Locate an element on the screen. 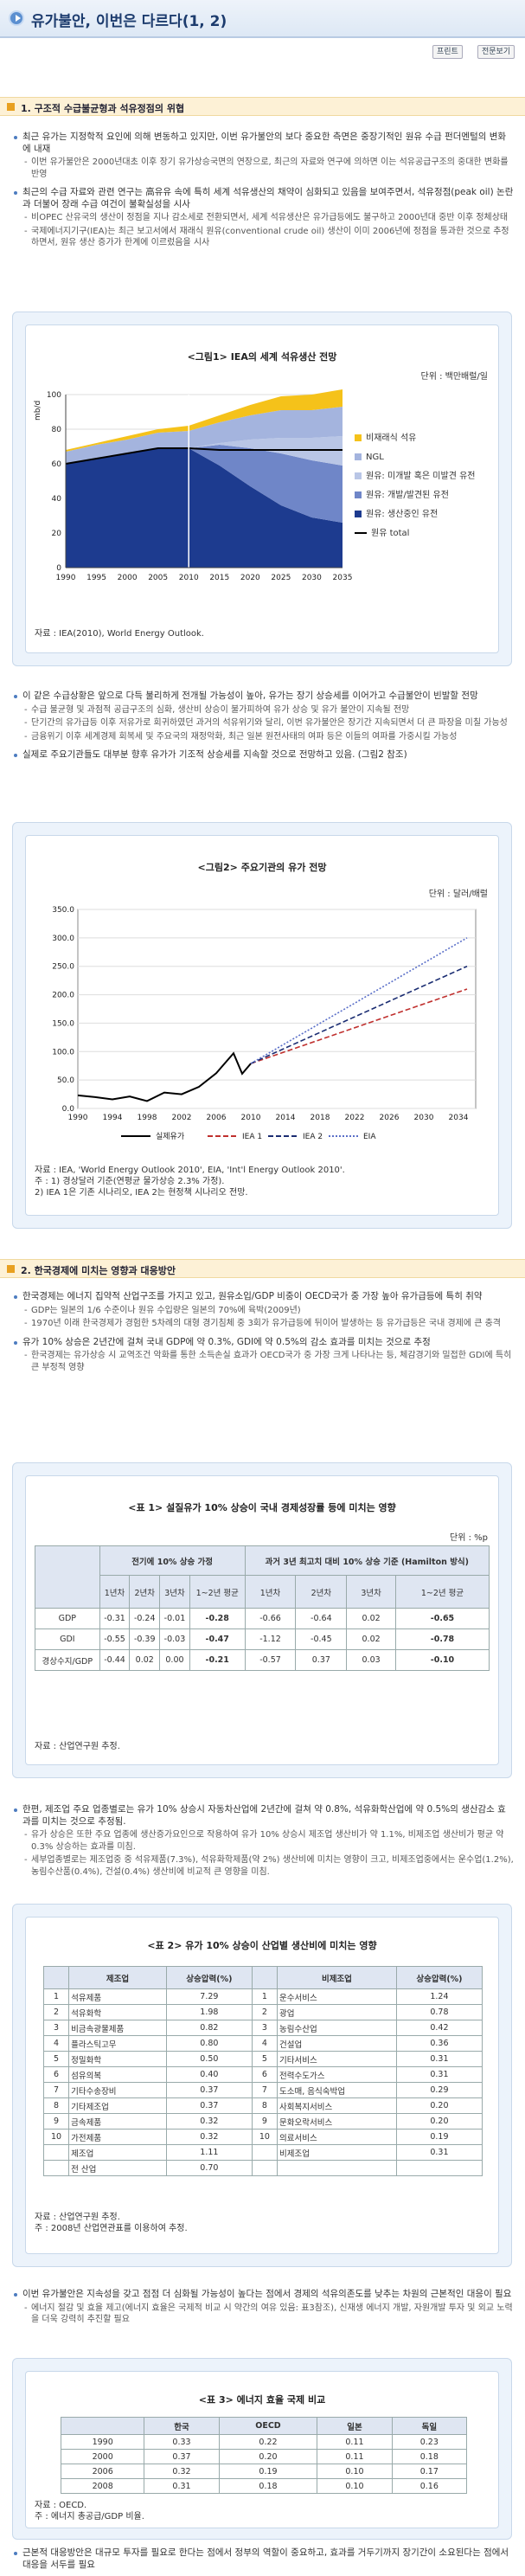  y-tick-label: 50.0 is located at coordinates (65, 1080).